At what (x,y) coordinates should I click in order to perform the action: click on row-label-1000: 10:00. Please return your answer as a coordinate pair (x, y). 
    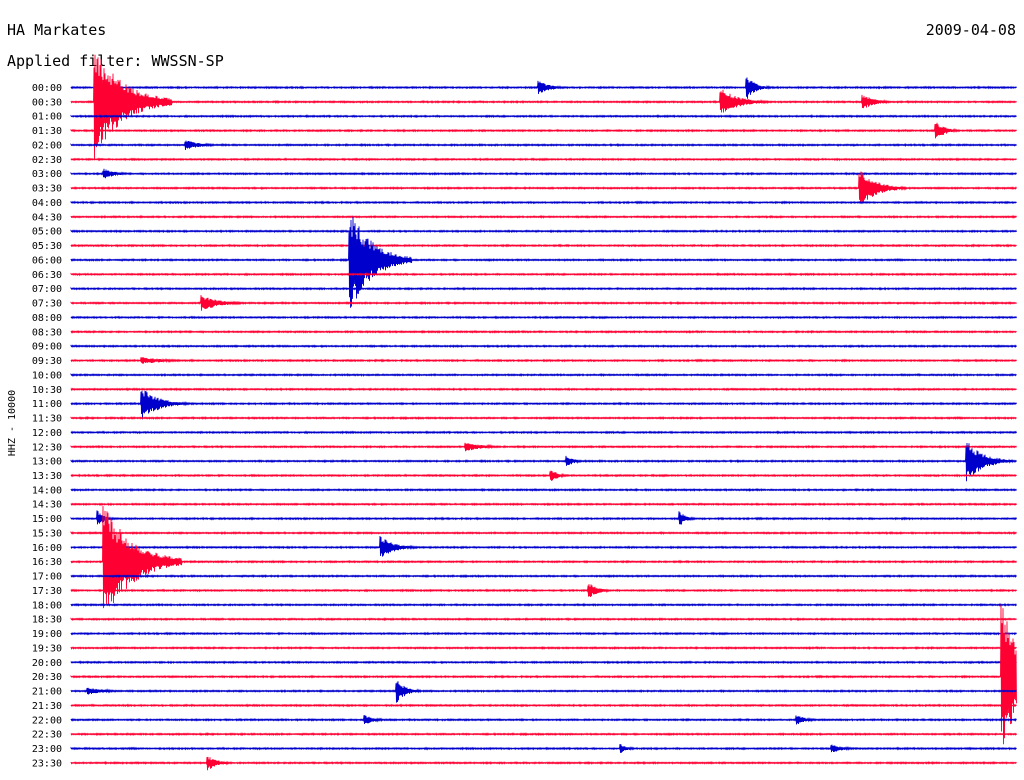
    Looking at the image, I should click on (47, 375).